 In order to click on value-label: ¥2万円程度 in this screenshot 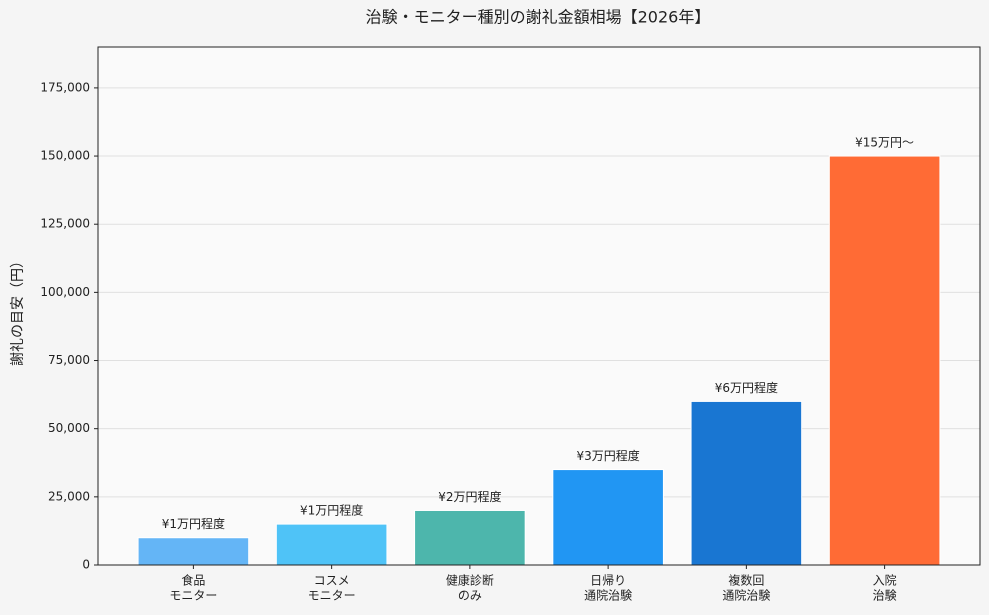, I will do `click(469, 496)`.